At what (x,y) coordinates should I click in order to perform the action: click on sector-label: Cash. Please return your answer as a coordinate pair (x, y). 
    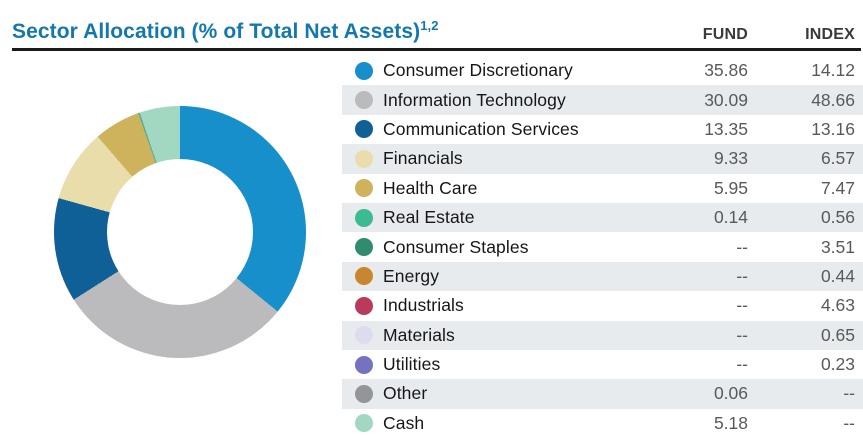
    Looking at the image, I should click on (404, 422).